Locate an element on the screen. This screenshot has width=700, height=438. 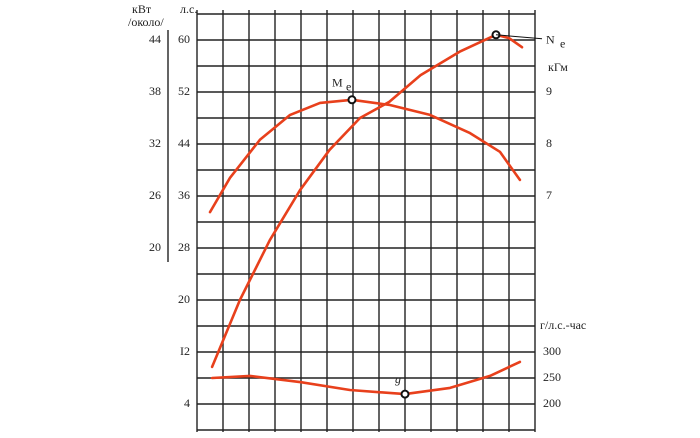
kw-approx: /около/ is located at coordinates (146, 22).